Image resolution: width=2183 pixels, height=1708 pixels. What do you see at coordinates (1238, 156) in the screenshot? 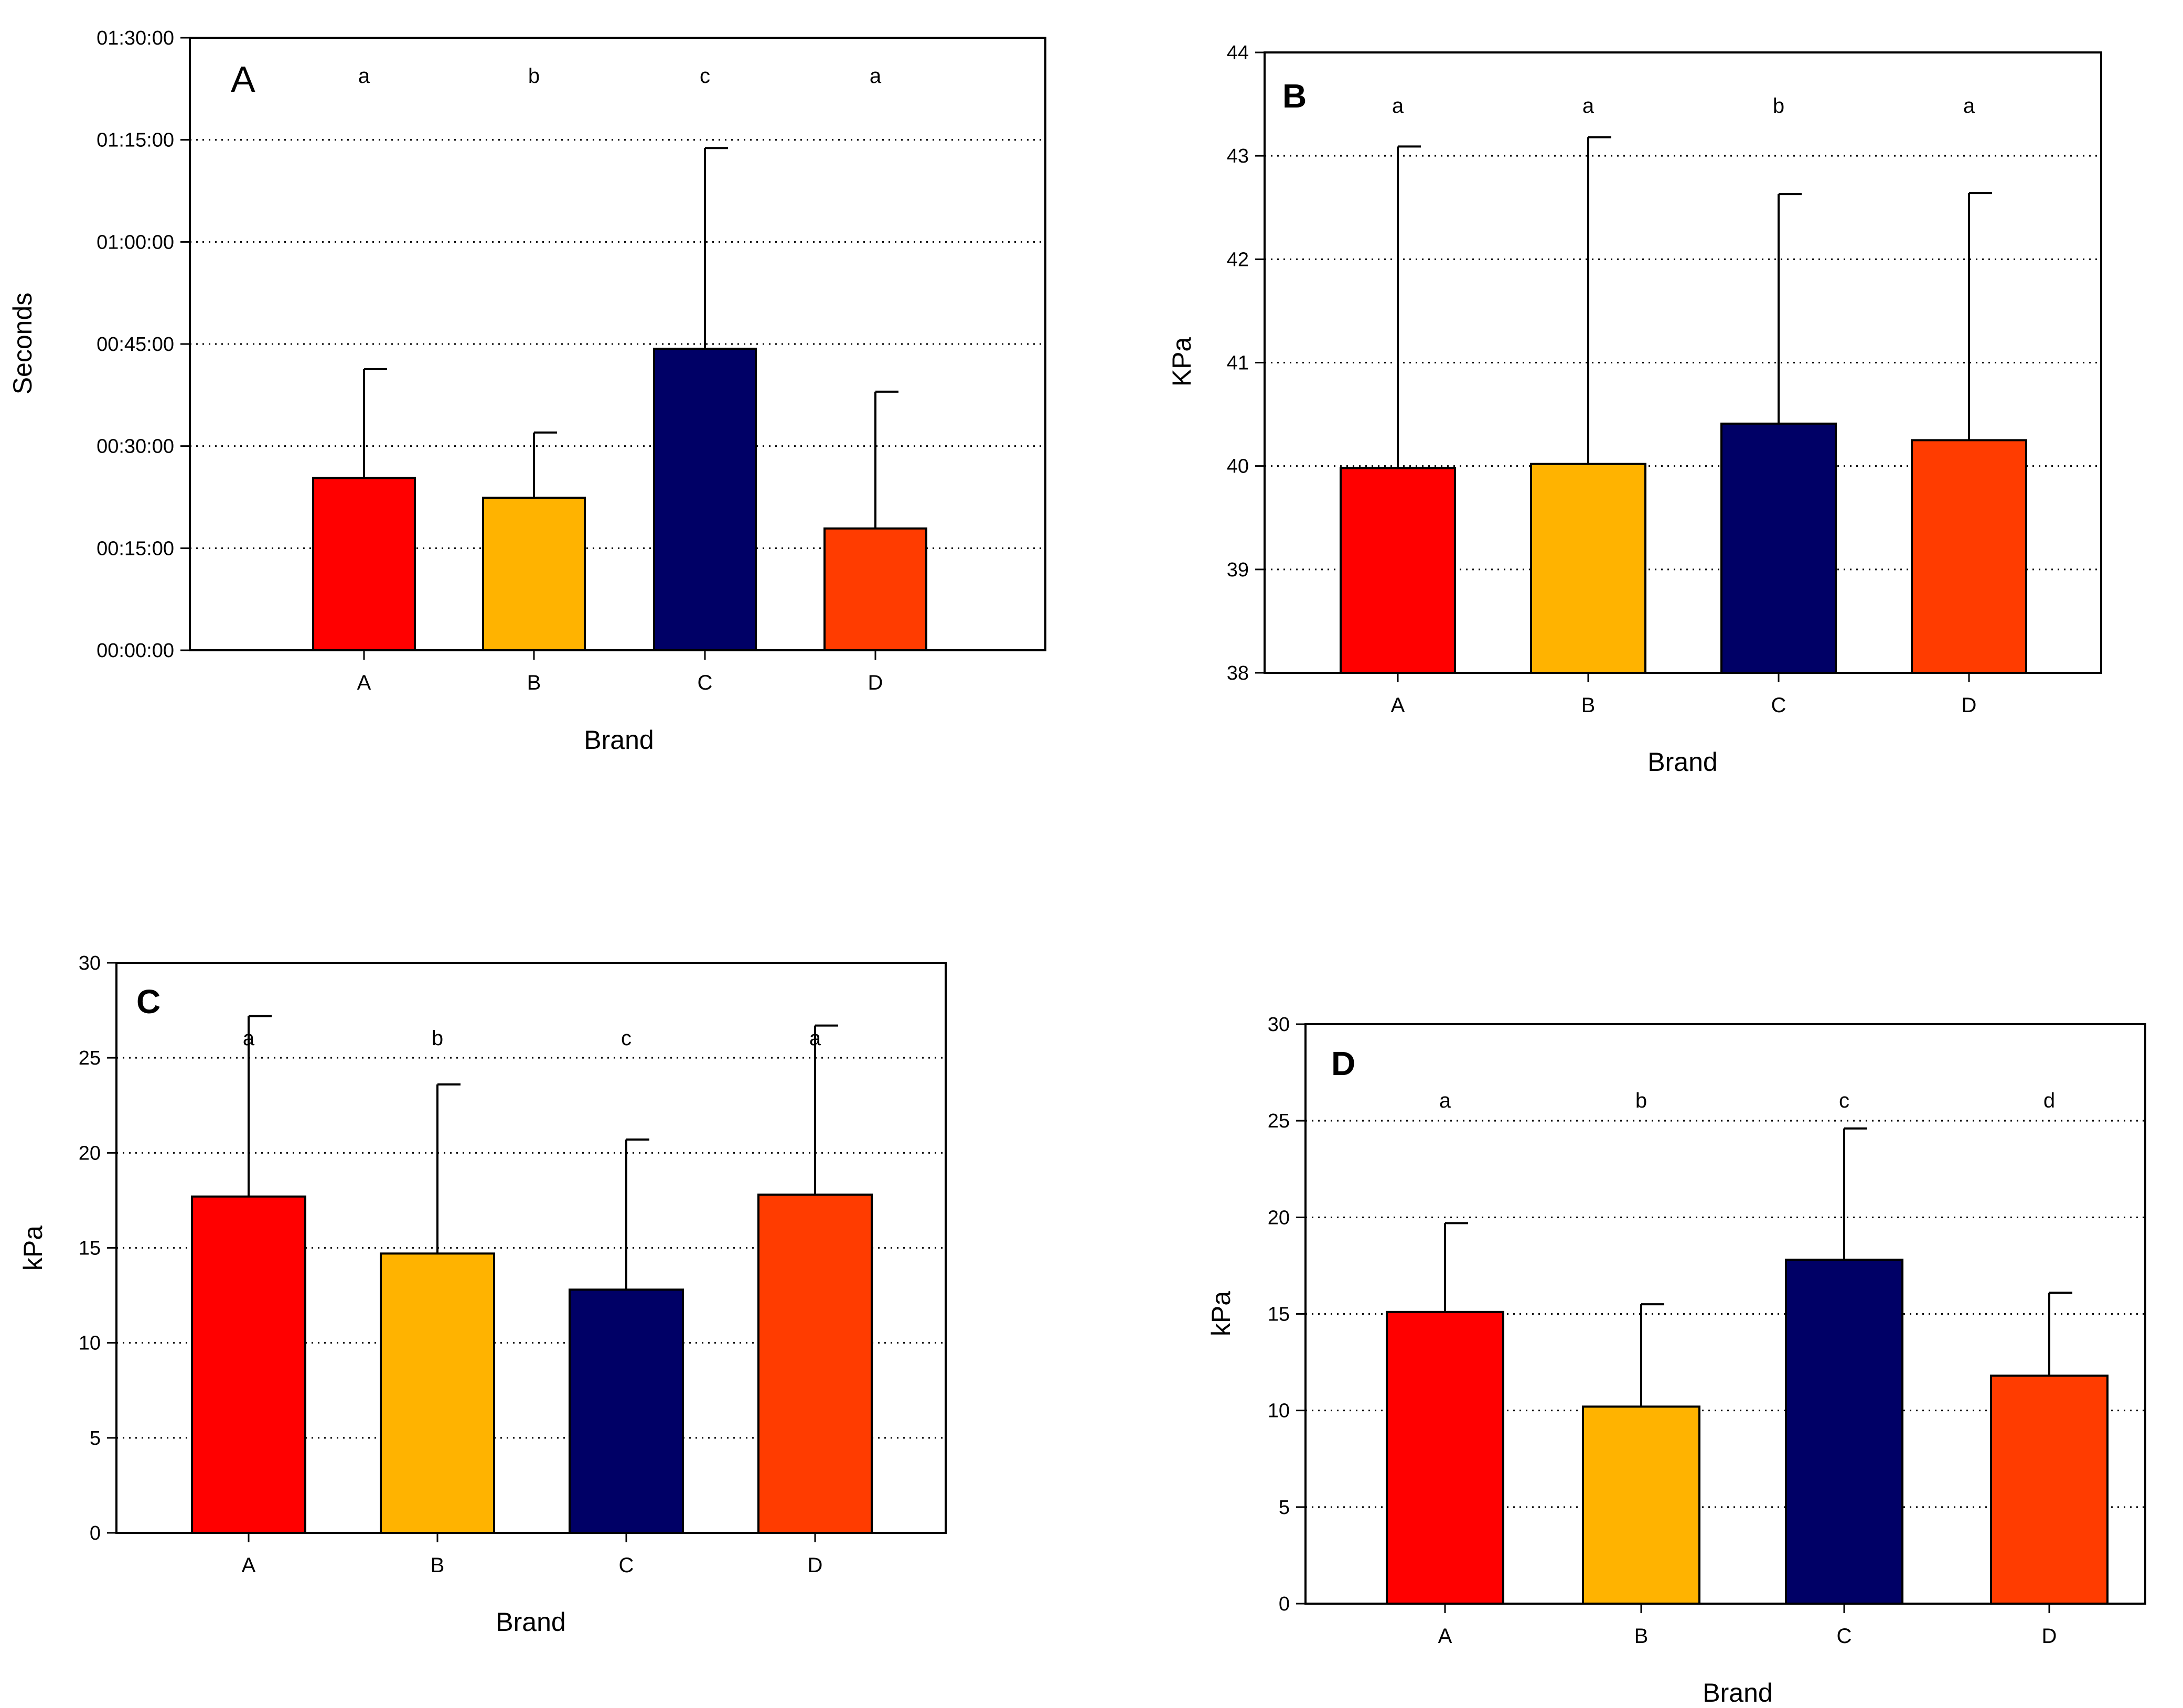
I see `y-tick-label: 43` at bounding box center [1238, 156].